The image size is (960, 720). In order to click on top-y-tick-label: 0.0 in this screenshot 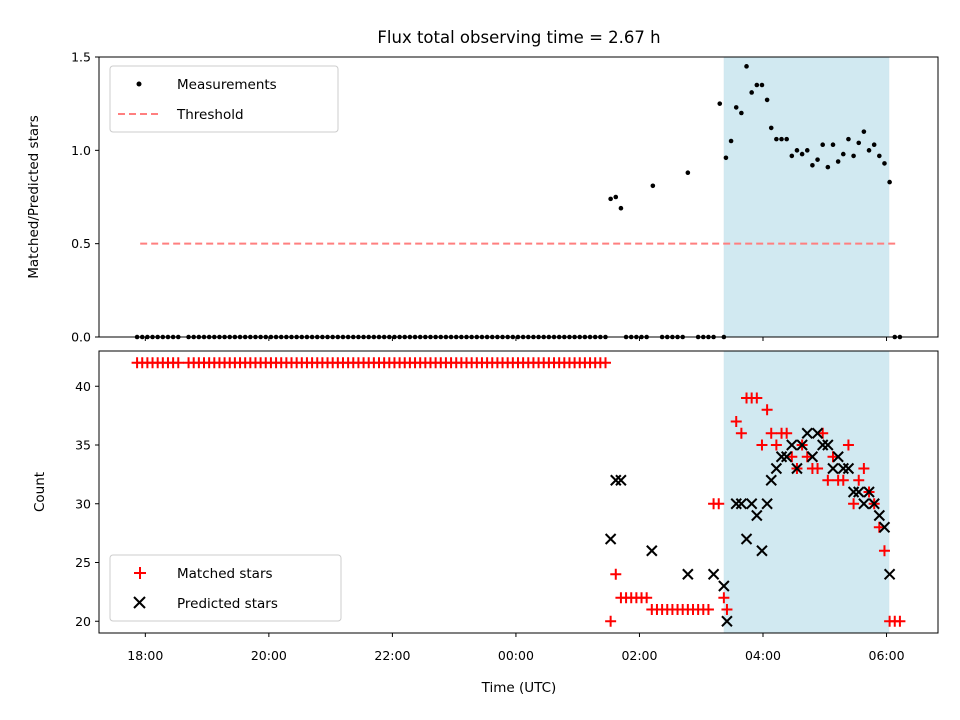, I will do `click(81, 337)`.